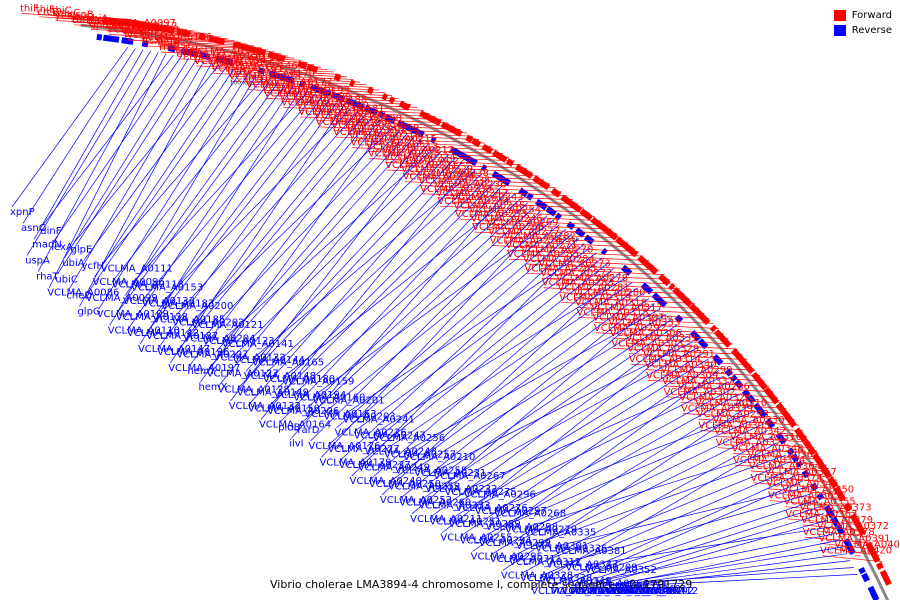 Image resolution: width=900 pixels, height=600 pixels. I want to click on forward-feature-label: VCLMA_A0172, so click(282, 85).